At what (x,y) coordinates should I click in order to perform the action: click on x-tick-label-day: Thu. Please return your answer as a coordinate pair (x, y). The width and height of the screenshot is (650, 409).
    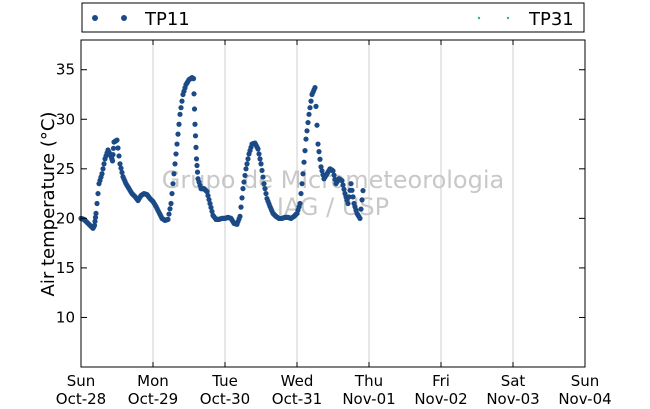
    Looking at the image, I should click on (368, 381).